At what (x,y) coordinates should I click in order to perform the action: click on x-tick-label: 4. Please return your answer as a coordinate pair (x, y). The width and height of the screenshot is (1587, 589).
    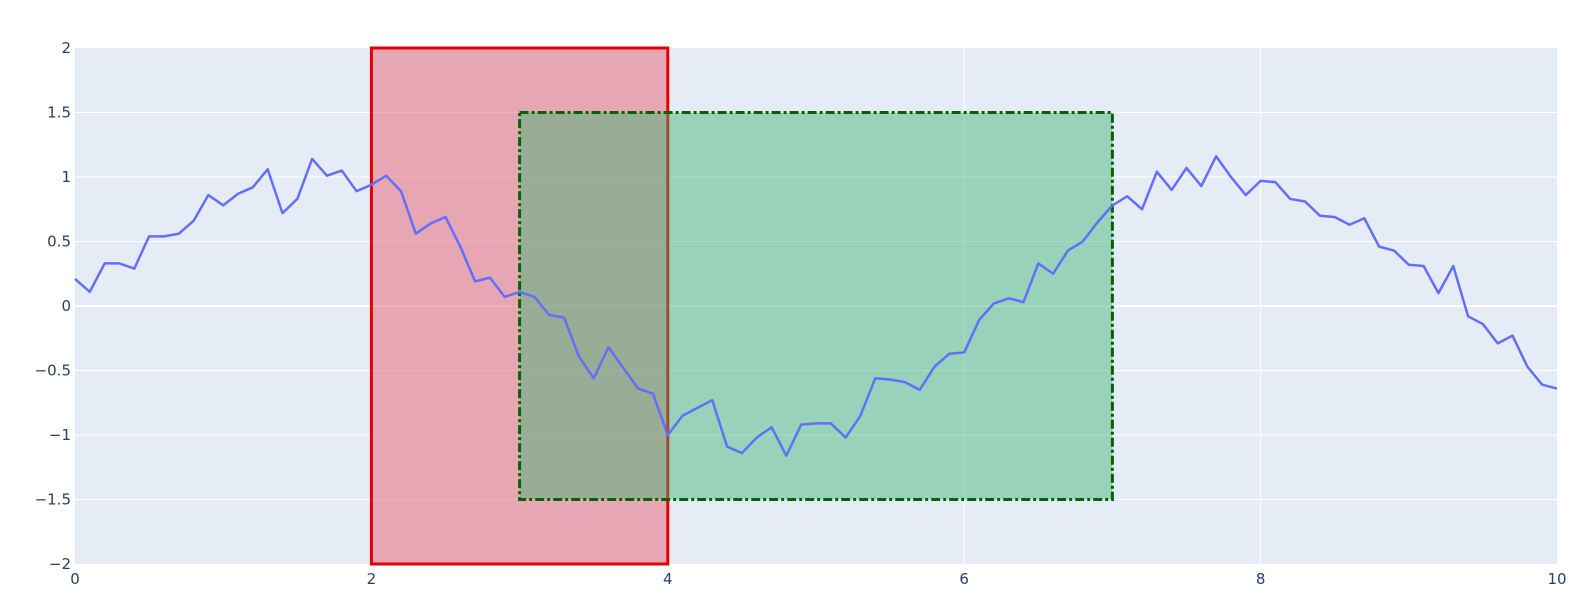
    Looking at the image, I should click on (668, 579).